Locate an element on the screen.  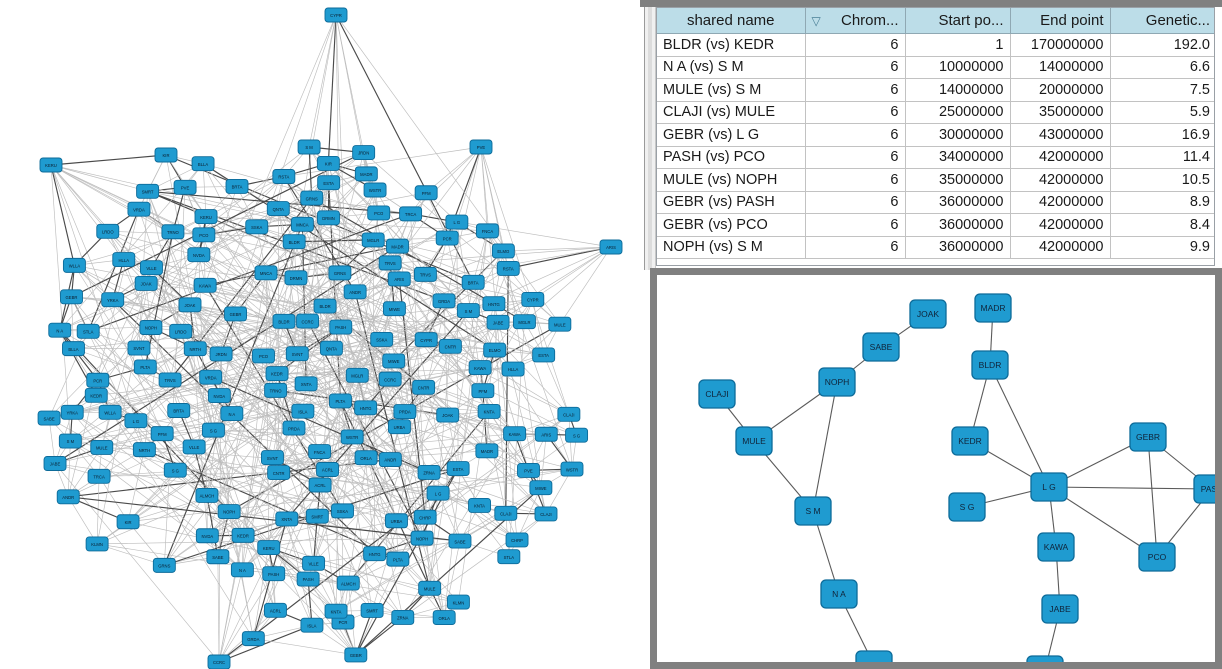
table-row: GEBR (vs) L G 6 30000000 43000000 16.9 is located at coordinates (935, 135).